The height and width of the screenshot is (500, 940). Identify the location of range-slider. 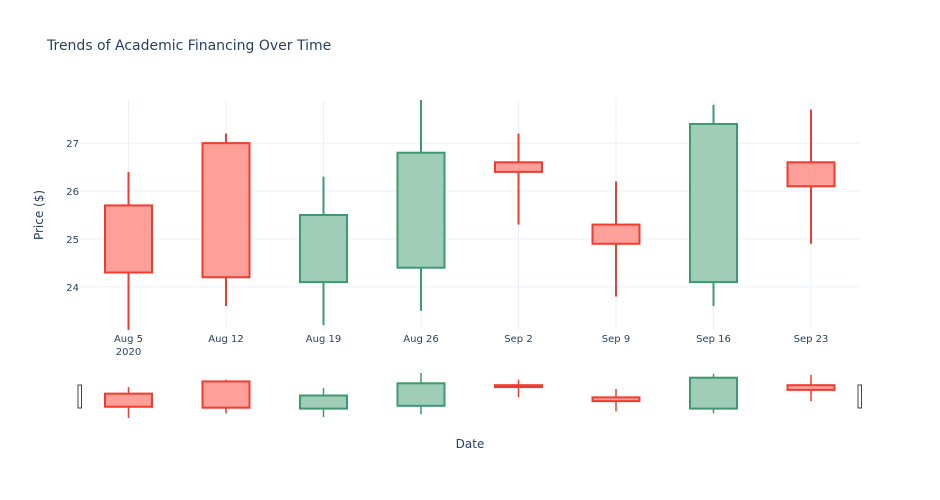
(470, 395).